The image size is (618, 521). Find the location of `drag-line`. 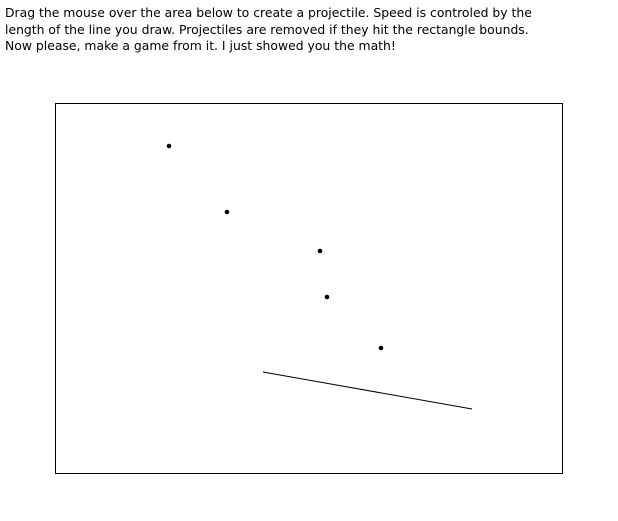

drag-line is located at coordinates (367, 390).